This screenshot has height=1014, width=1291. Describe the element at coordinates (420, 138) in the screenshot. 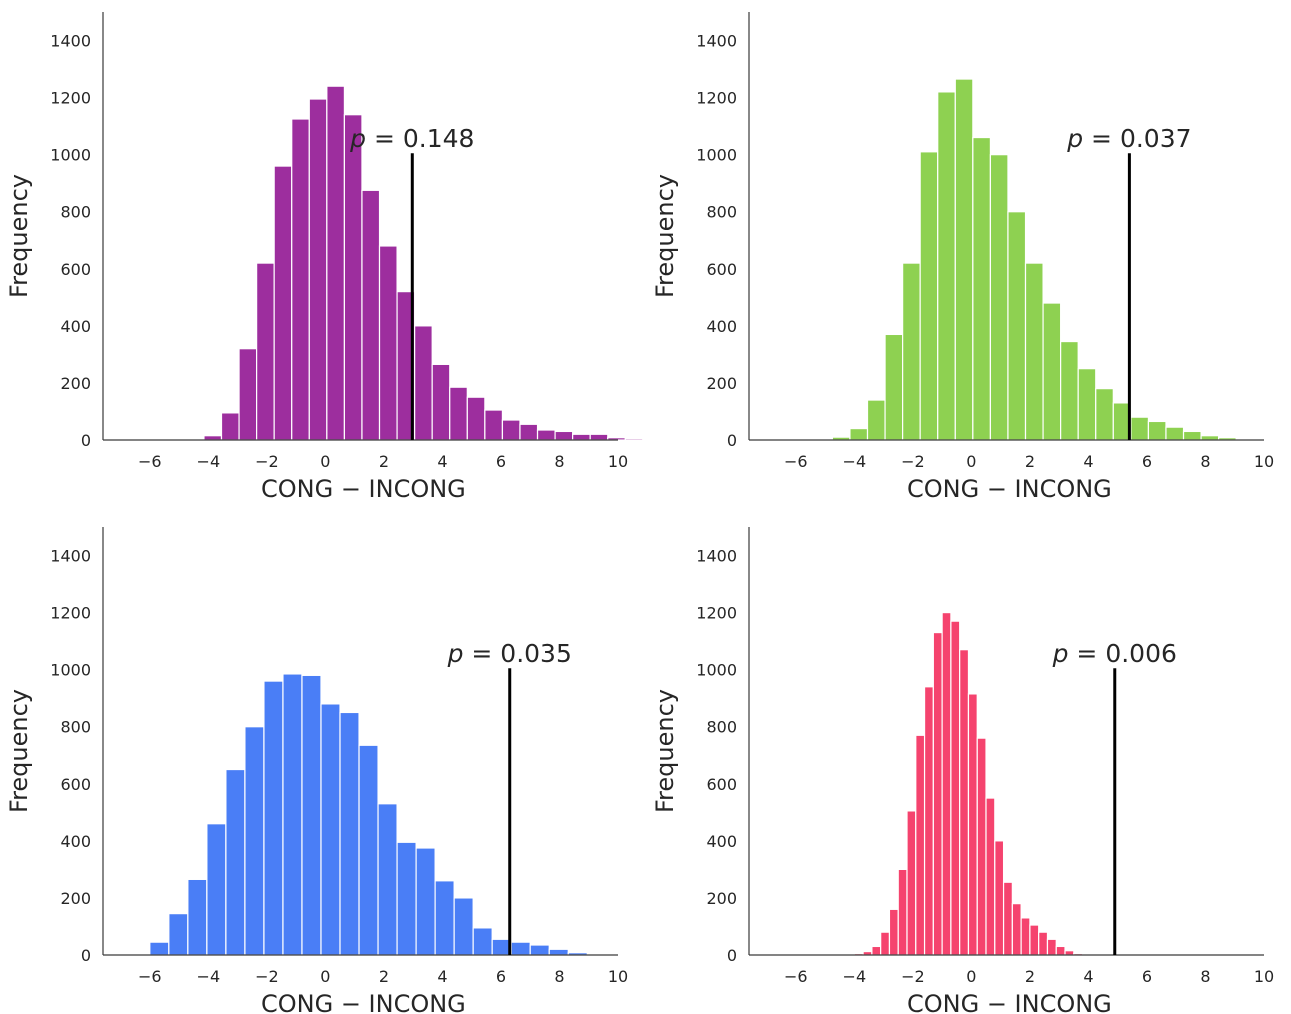

I see `p-value-text: = 0.148` at that location.